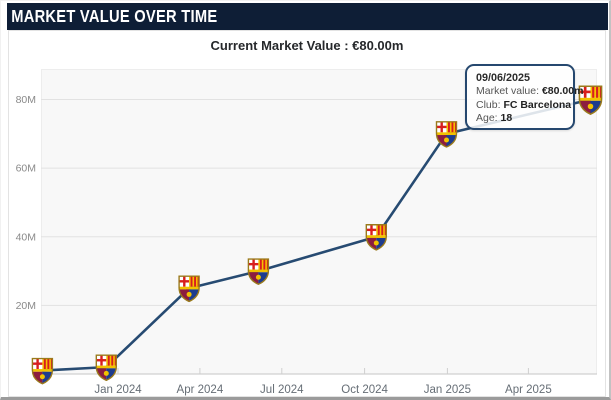 Image resolution: width=611 pixels, height=400 pixels. I want to click on widget-header: MARKET VALUE OVER TIME, so click(307, 16).